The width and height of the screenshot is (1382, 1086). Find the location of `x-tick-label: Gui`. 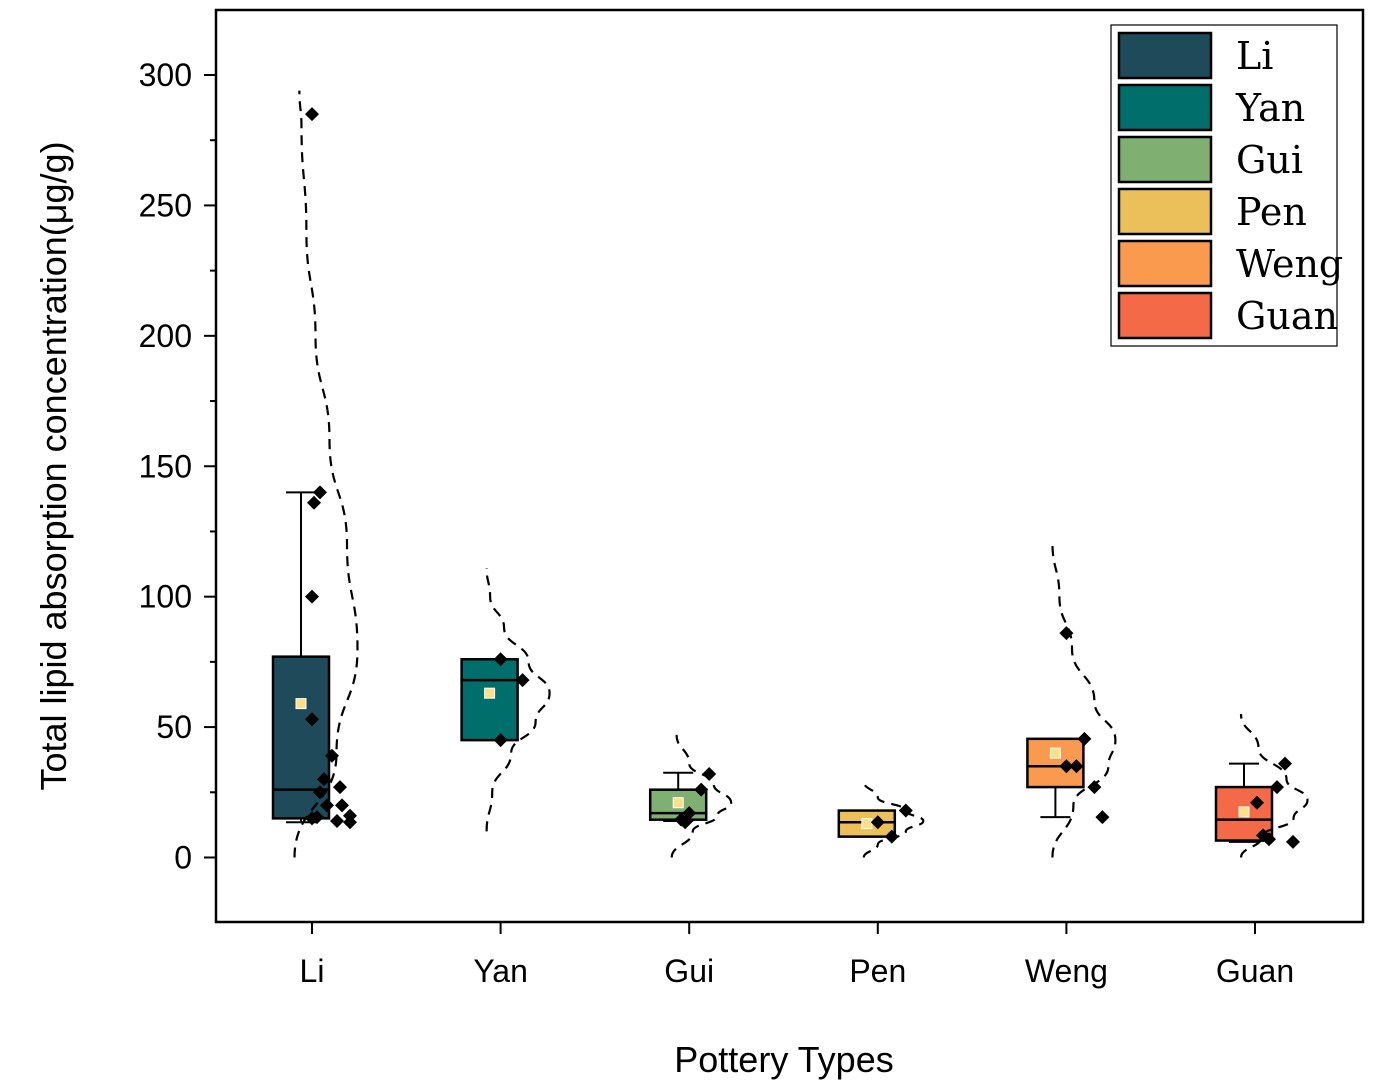

x-tick-label: Gui is located at coordinates (689, 971).